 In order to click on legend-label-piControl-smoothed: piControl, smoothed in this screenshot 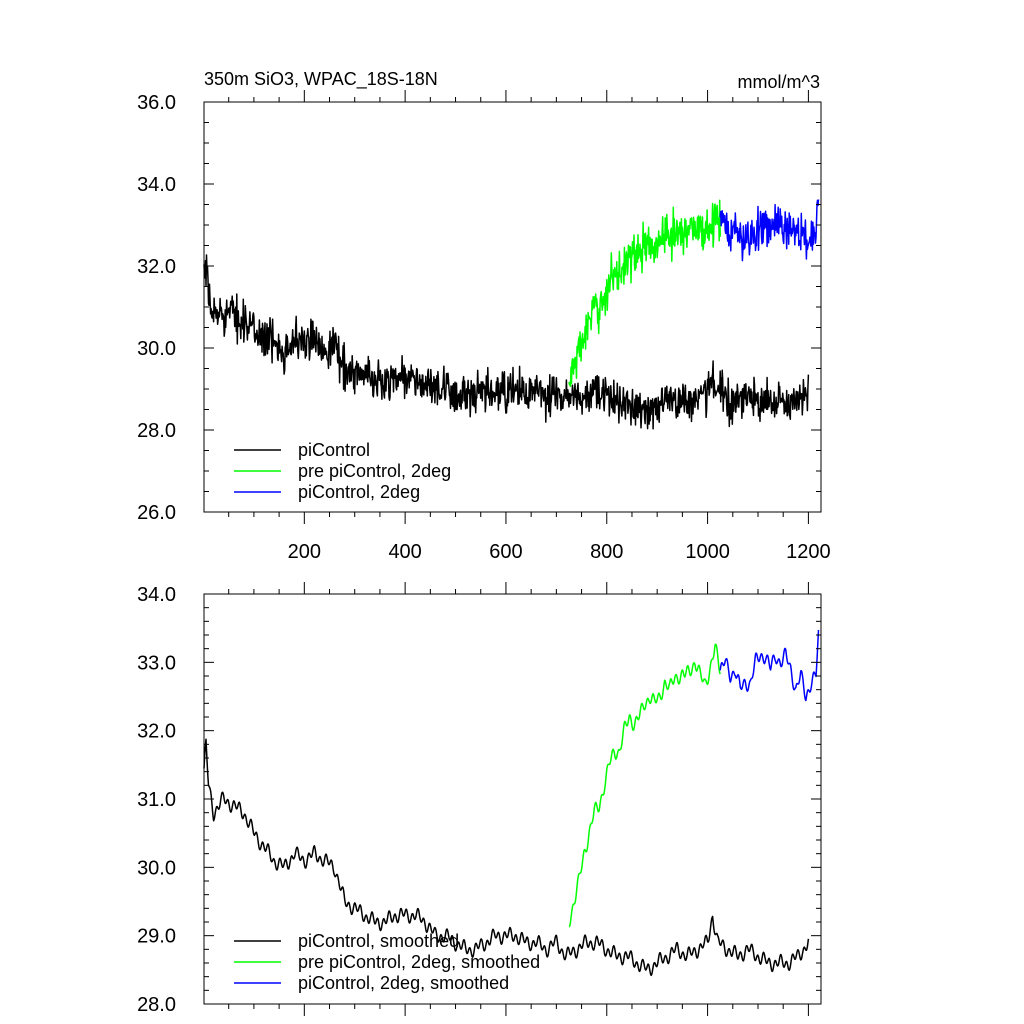, I will do `click(378, 941)`.